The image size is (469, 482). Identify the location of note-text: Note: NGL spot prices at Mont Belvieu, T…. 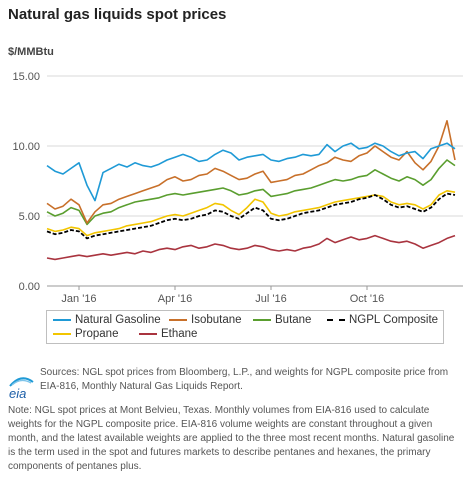
(231, 438).